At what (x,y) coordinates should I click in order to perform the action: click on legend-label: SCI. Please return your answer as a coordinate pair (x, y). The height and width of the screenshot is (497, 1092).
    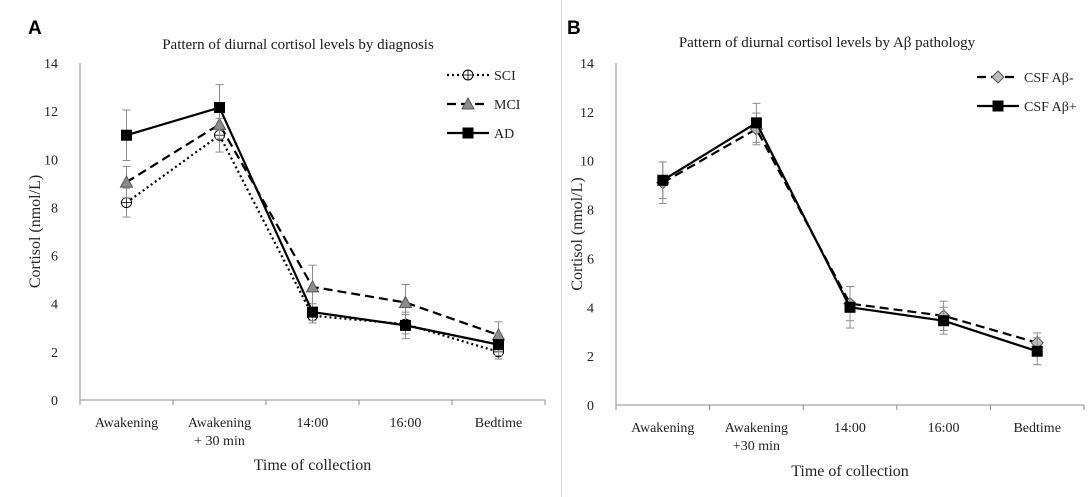
    Looking at the image, I should click on (505, 76).